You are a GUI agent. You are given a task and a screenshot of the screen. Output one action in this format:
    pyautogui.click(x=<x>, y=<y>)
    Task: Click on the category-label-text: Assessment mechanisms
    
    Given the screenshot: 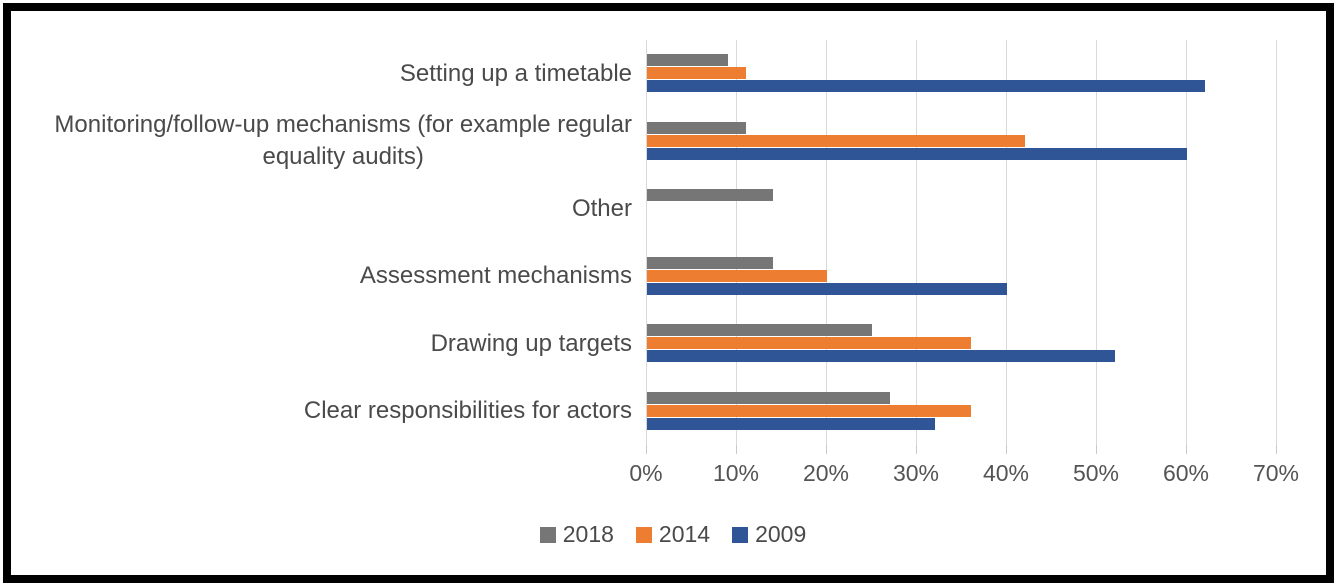 What is the action you would take?
    pyautogui.click(x=495, y=276)
    